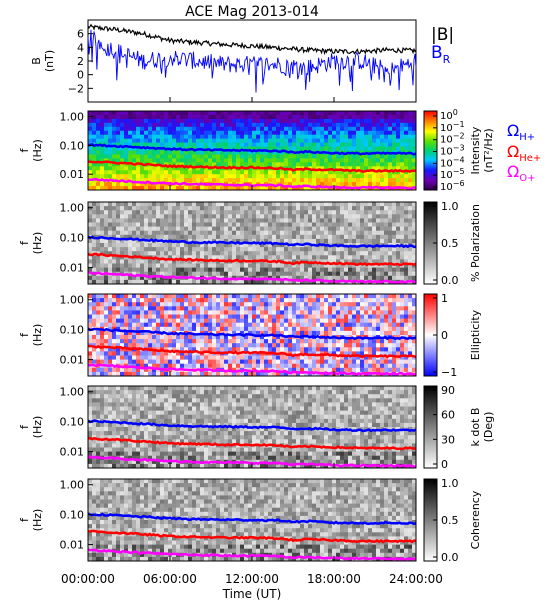 The height and width of the screenshot is (600, 550). Describe the element at coordinates (452, 151) in the screenshot. I see `colorbar-tick-label: 10−3` at that location.